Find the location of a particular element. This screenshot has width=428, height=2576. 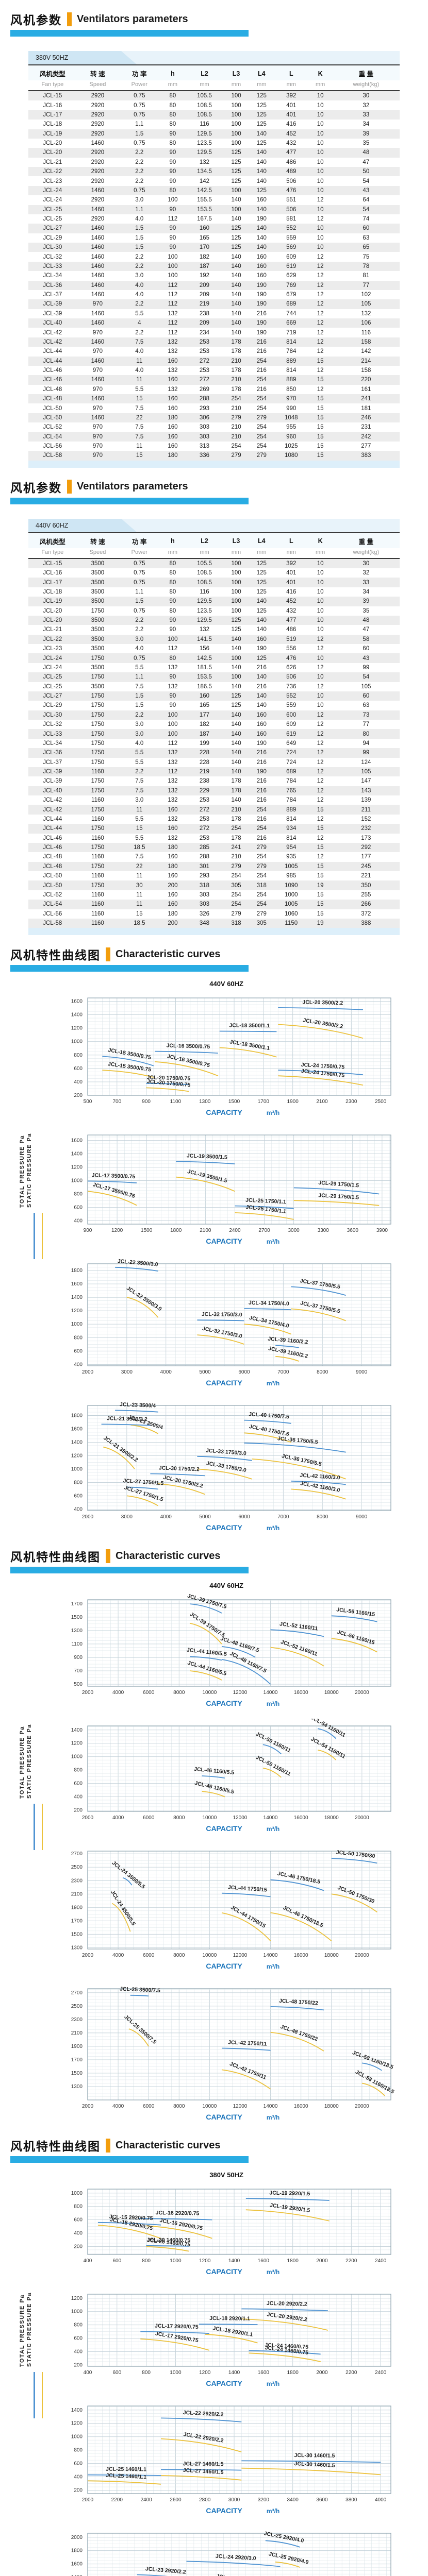

table-cell: 1090 is located at coordinates (291, 885).